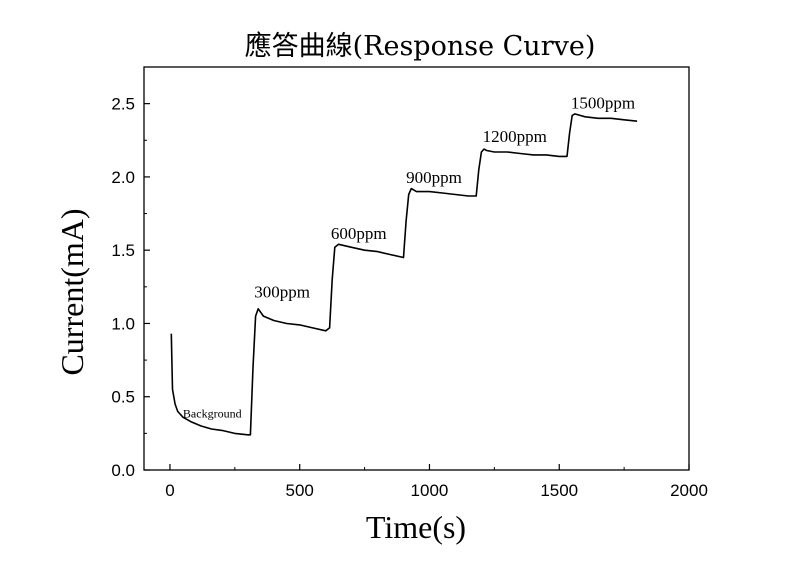  Describe the element at coordinates (212, 414) in the screenshot. I see `annotation-label: Background` at that location.